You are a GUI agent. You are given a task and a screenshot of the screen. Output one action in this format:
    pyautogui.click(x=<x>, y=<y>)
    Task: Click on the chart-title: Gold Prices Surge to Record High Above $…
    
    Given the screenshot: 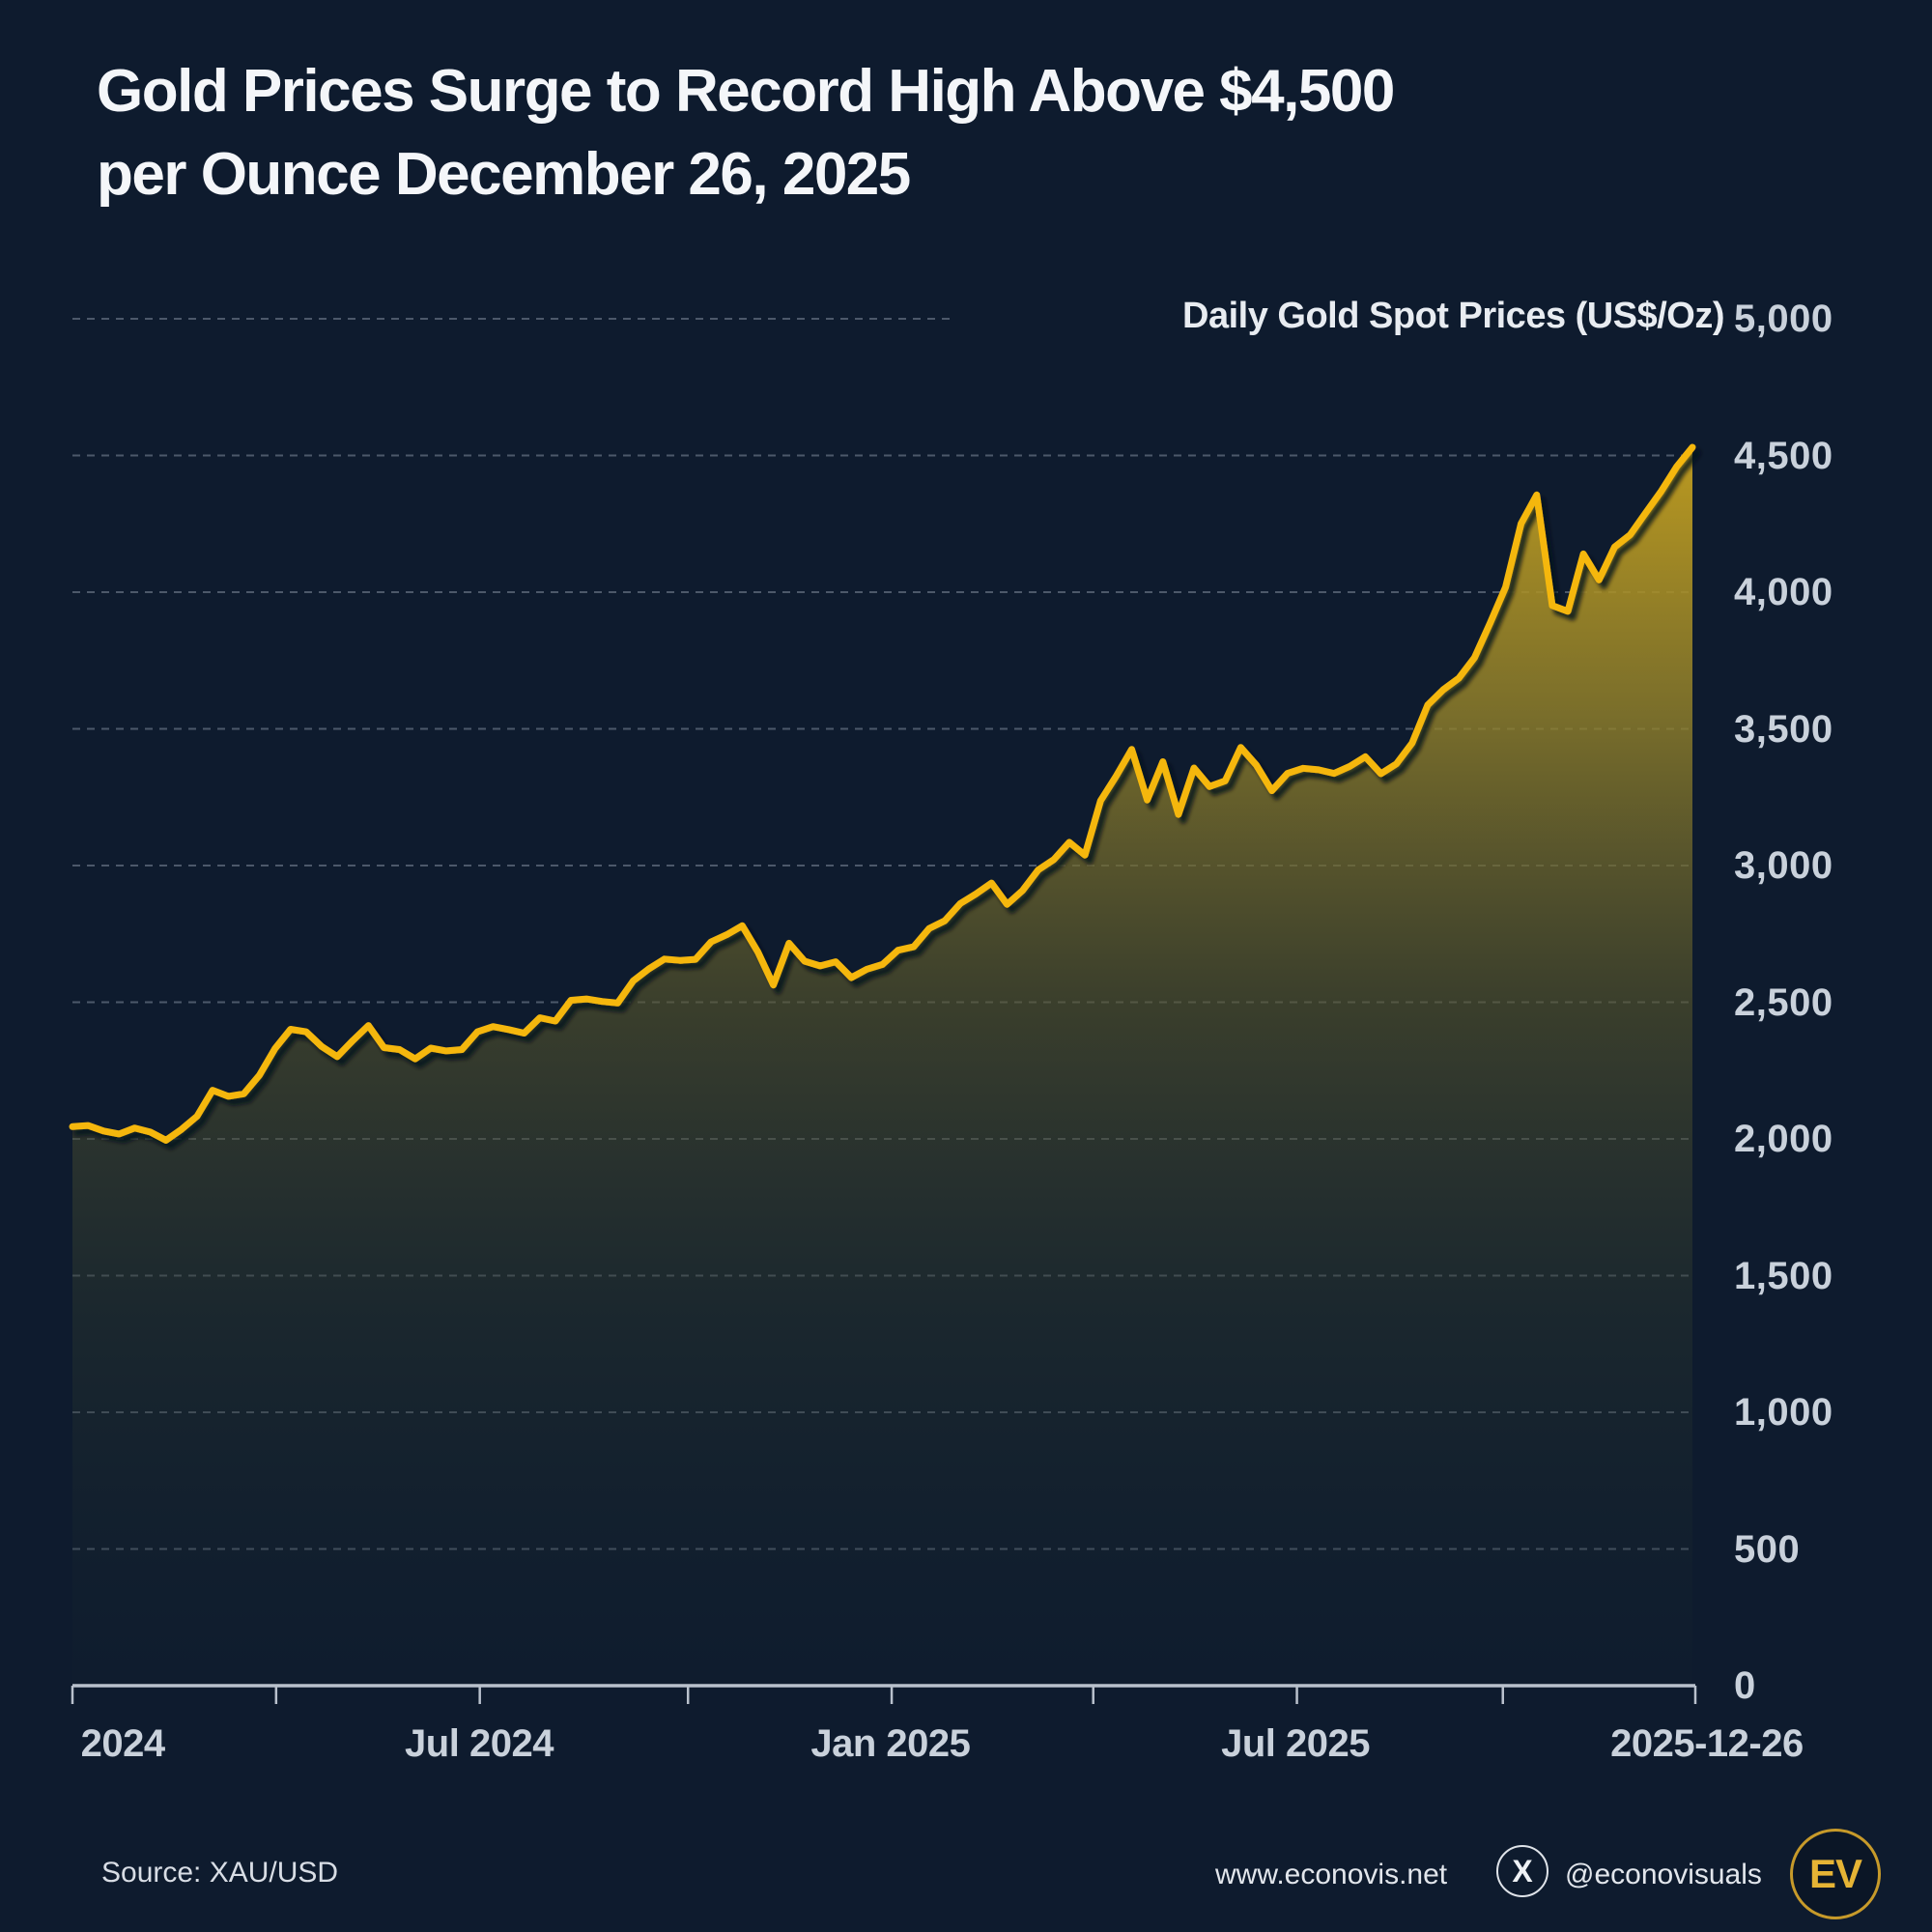 What is the action you would take?
    pyautogui.click(x=850, y=132)
    